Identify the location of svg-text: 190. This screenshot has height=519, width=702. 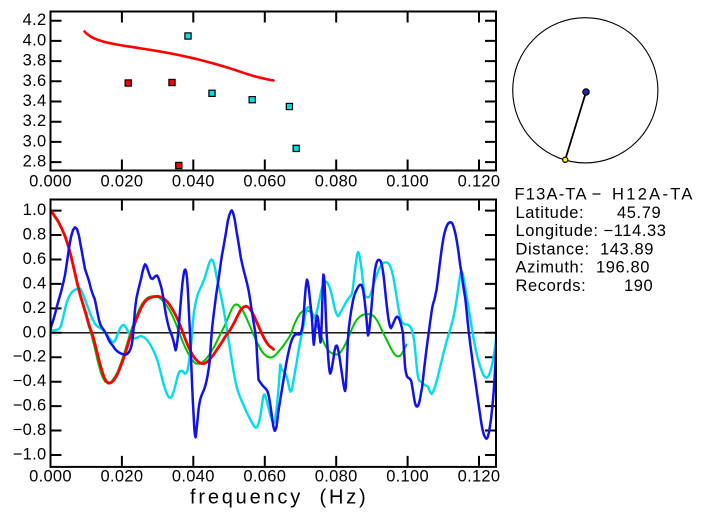
(638, 286).